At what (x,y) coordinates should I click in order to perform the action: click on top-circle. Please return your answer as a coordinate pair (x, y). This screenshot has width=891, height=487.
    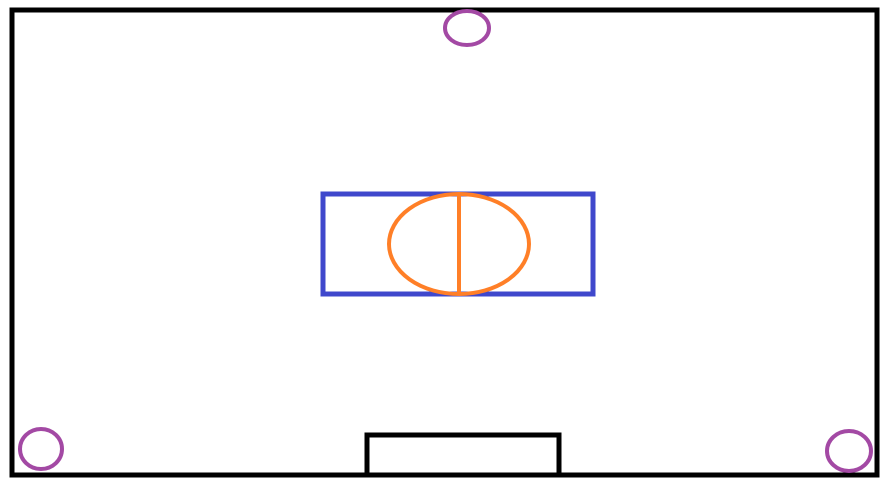
    Looking at the image, I should click on (467, 28).